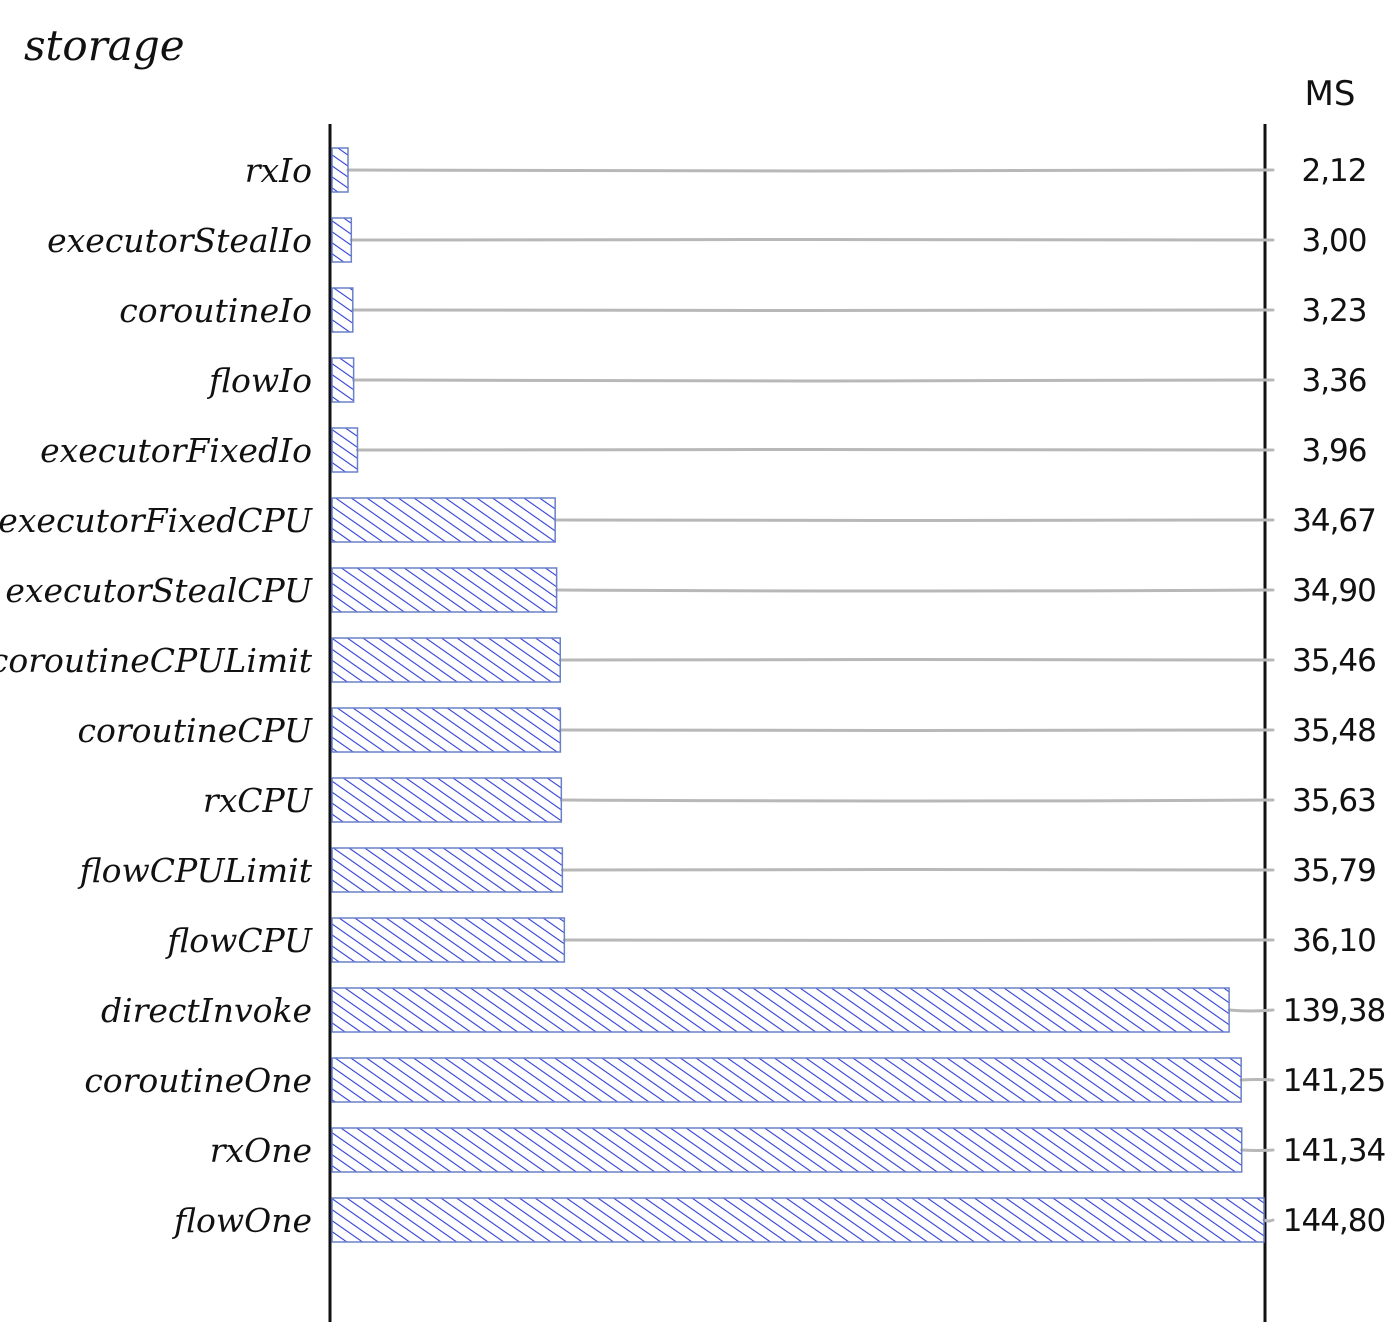 The height and width of the screenshot is (1332, 1400). I want to click on value-label: 2,12, so click(1333, 171).